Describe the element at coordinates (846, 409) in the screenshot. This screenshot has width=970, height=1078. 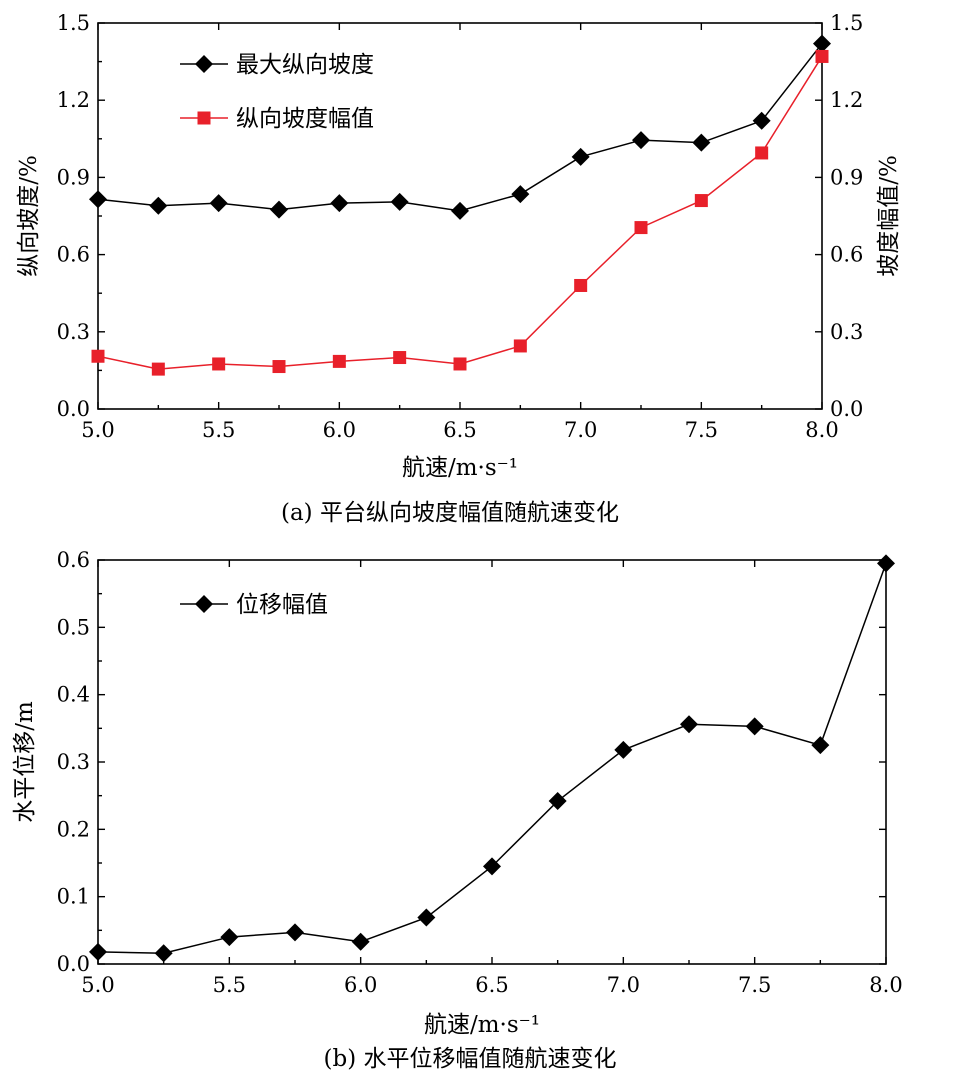
I see `chart-a-y2-tick-label: 0.0` at that location.